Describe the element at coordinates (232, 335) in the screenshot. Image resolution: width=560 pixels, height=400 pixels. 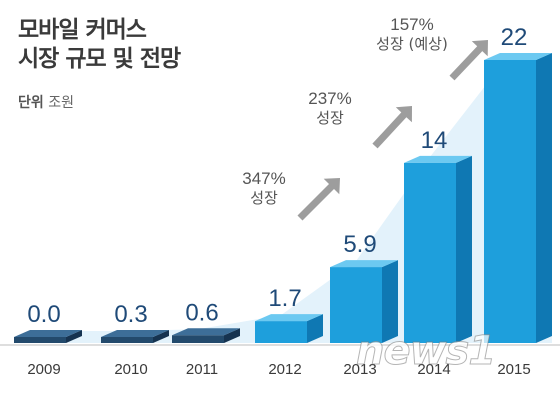
I see `bar-side-2011` at that location.